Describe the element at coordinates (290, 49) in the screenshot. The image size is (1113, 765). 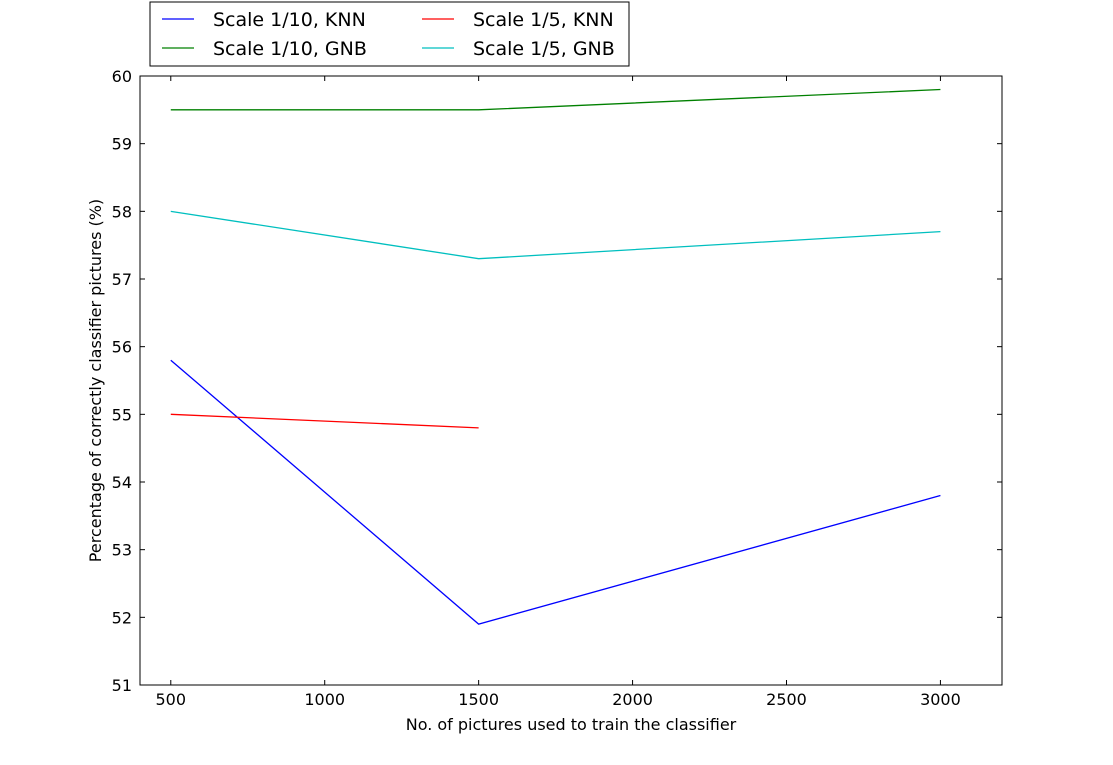
I see `legend-label: Scale 1/10, GNB` at that location.